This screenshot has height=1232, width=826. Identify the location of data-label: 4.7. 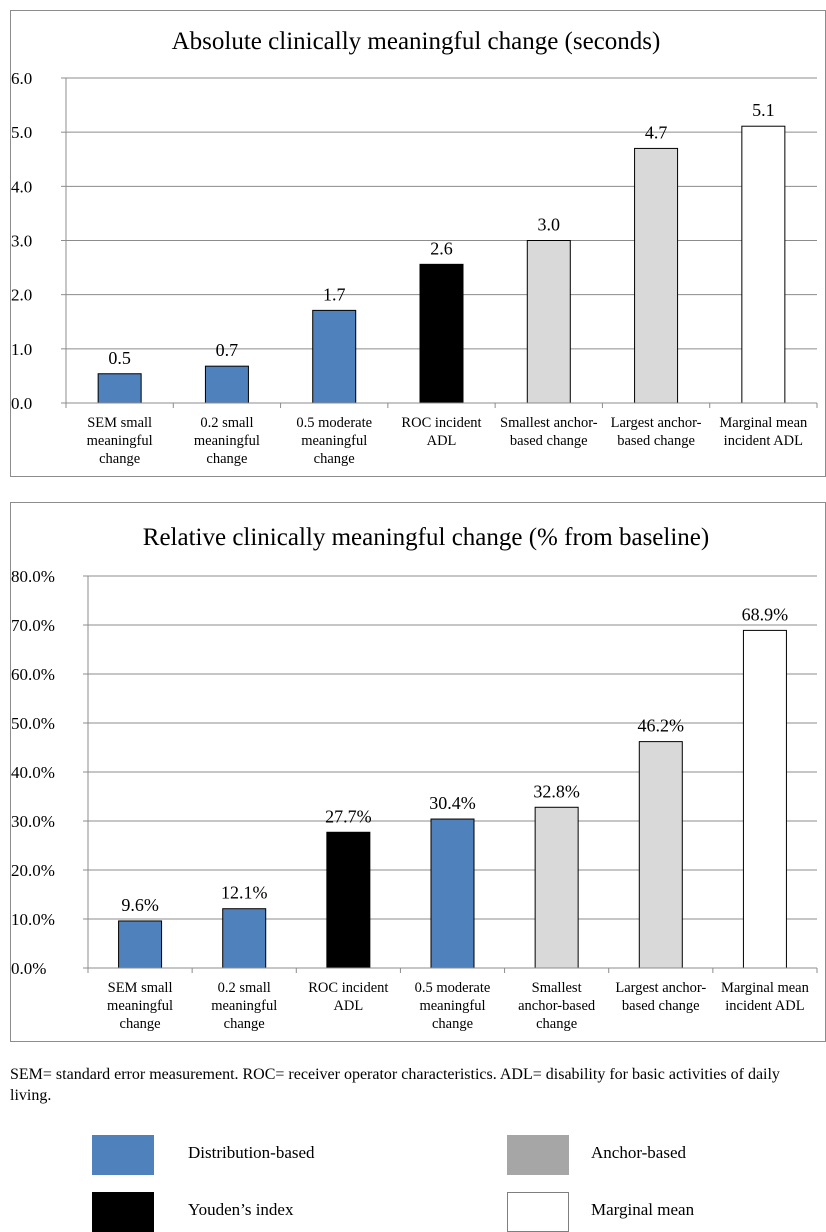
(656, 132).